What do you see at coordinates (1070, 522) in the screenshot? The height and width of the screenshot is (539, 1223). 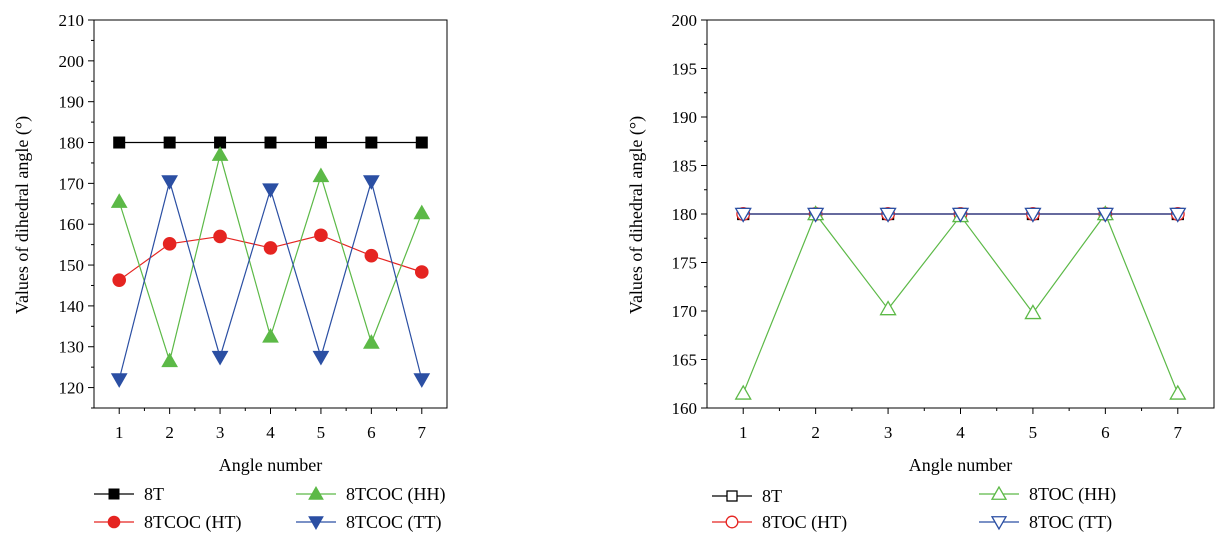 I see `legend-label: 8TOC (TT)` at bounding box center [1070, 522].